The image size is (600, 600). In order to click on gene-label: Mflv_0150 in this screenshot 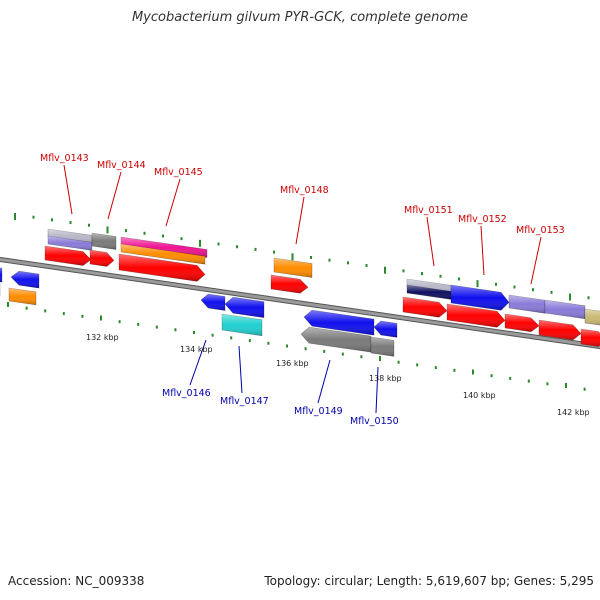, I will do `click(374, 421)`.